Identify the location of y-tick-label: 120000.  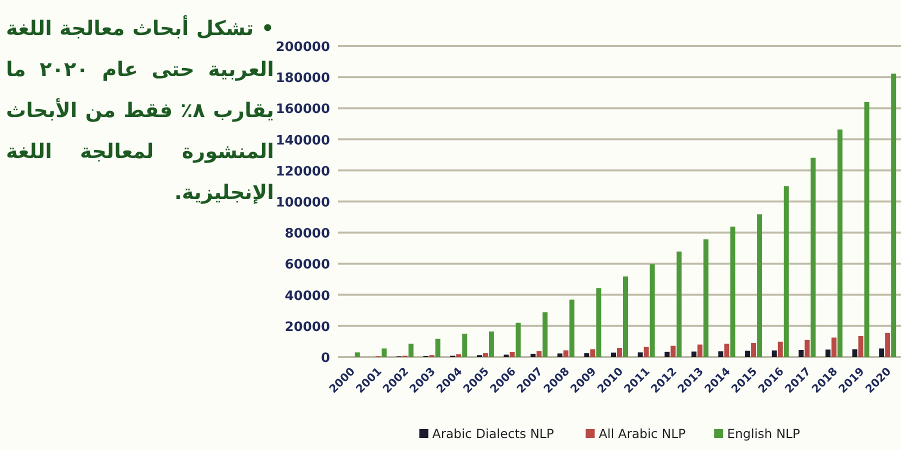
(303, 172).